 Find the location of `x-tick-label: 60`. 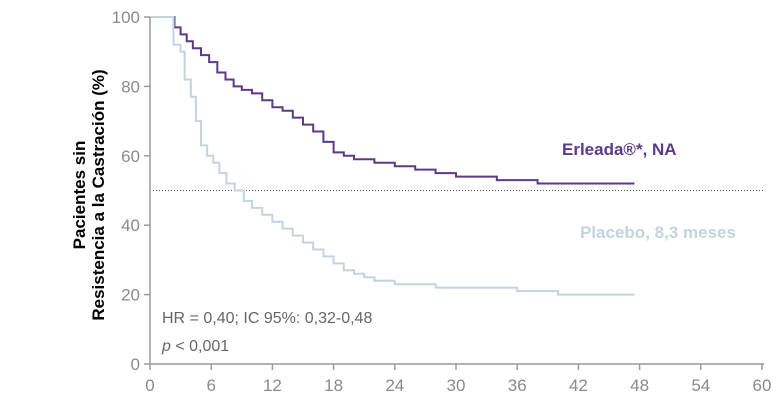

x-tick-label: 60 is located at coordinates (762, 385).